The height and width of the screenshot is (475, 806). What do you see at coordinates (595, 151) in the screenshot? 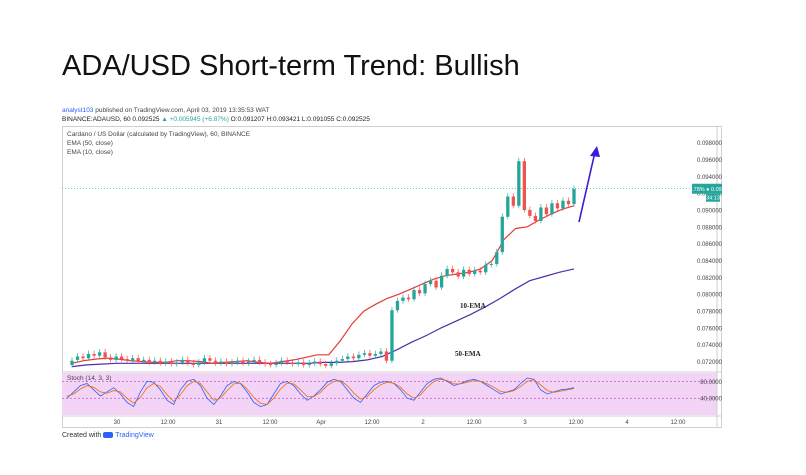
I see `trend-arrow-head` at bounding box center [595, 151].